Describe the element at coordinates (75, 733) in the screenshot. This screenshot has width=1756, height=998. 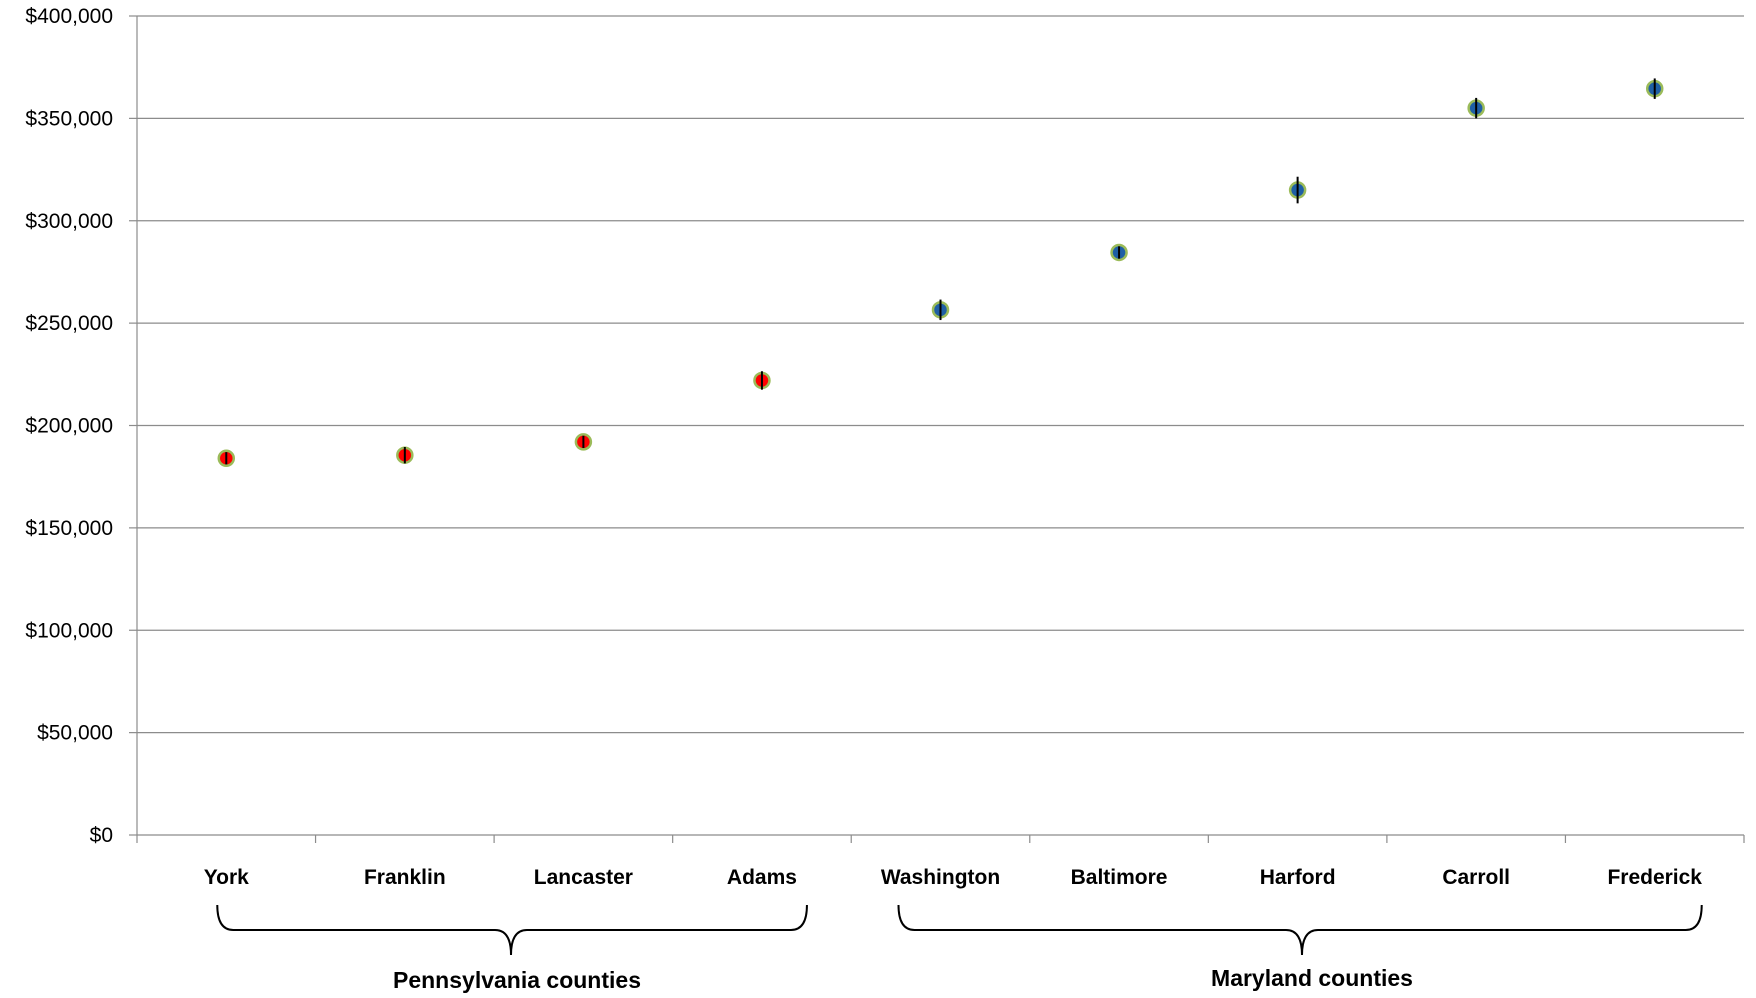
I see `y-tick-label: $50,000` at that location.